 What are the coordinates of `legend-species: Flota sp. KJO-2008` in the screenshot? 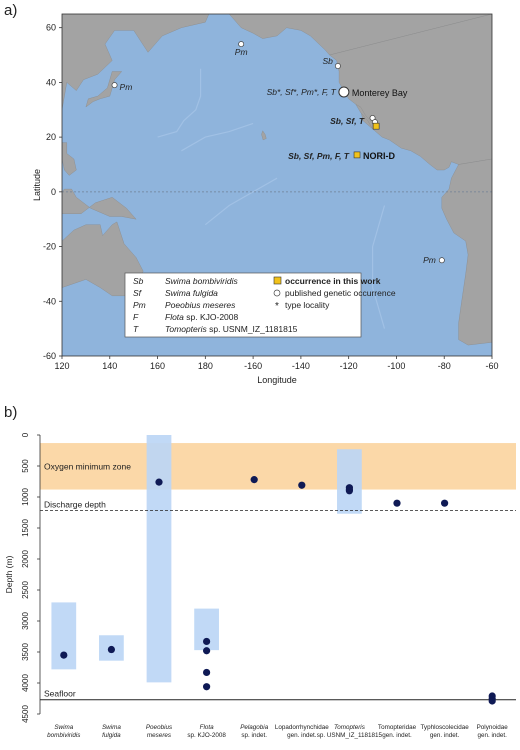 It's located at (202, 317).